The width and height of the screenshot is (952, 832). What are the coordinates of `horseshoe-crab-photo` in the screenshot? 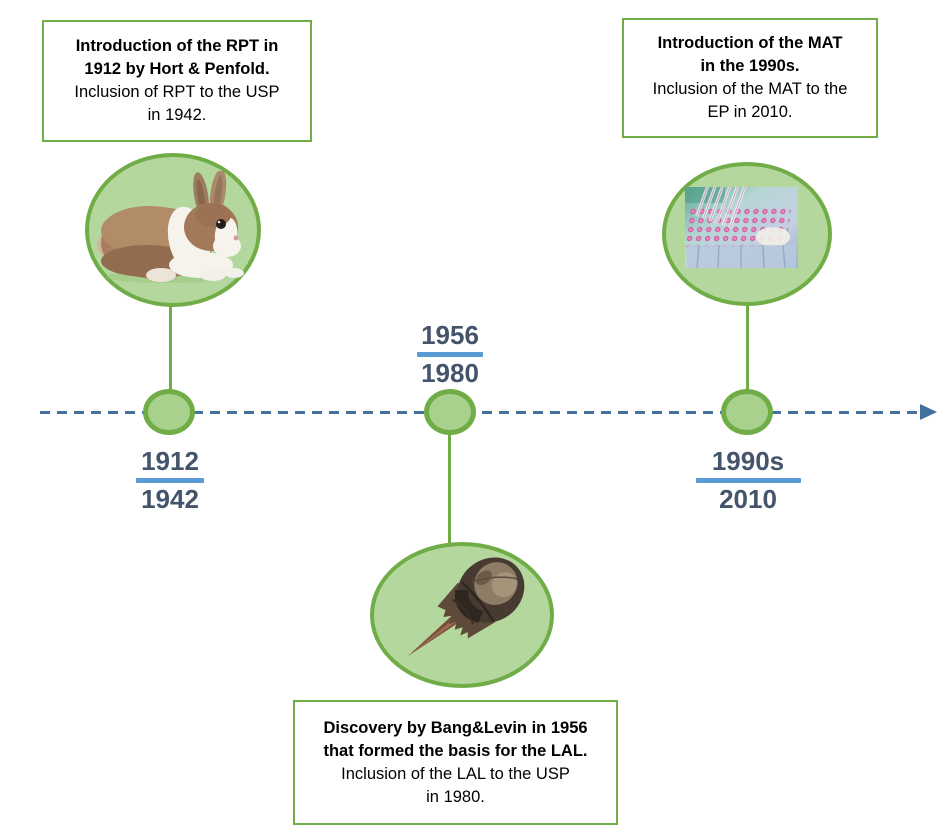 It's located at (466, 607).